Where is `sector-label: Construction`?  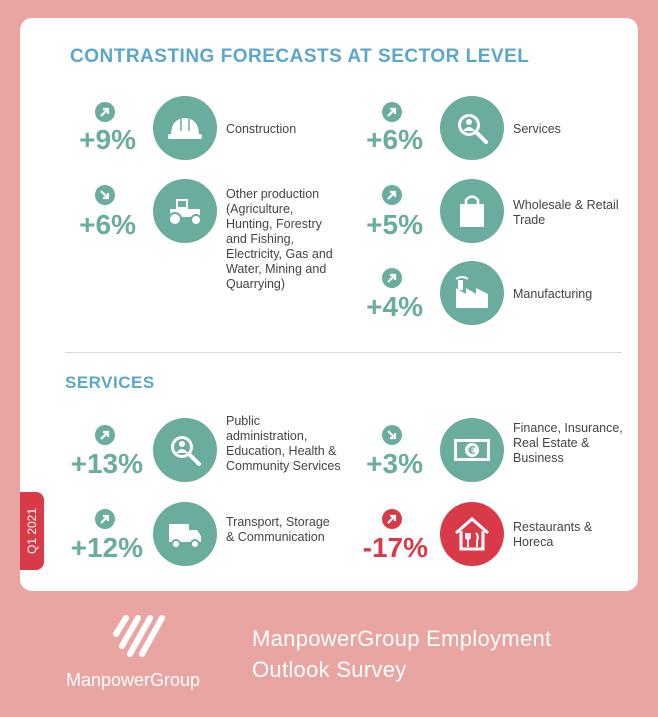
sector-label: Construction is located at coordinates (261, 129).